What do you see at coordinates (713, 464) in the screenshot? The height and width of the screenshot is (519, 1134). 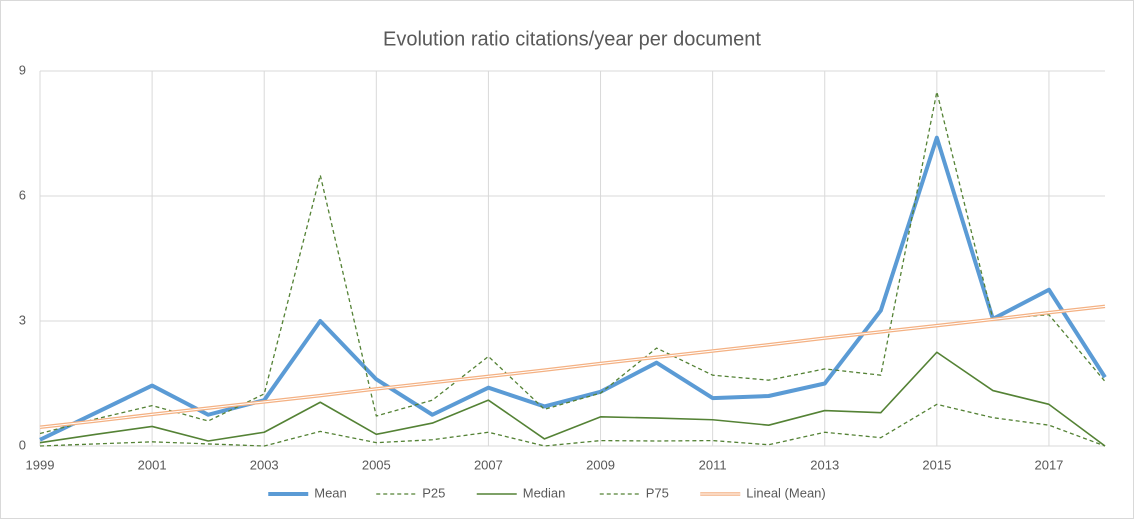 I see `x-tick-label: 2011` at bounding box center [713, 464].